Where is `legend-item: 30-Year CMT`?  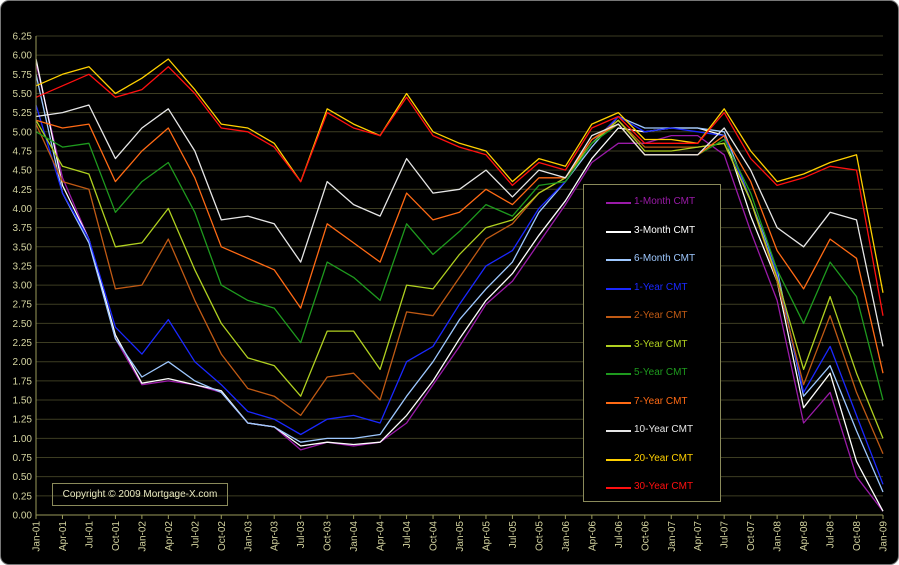
legend-item: 30-Year CMT is located at coordinates (652, 488).